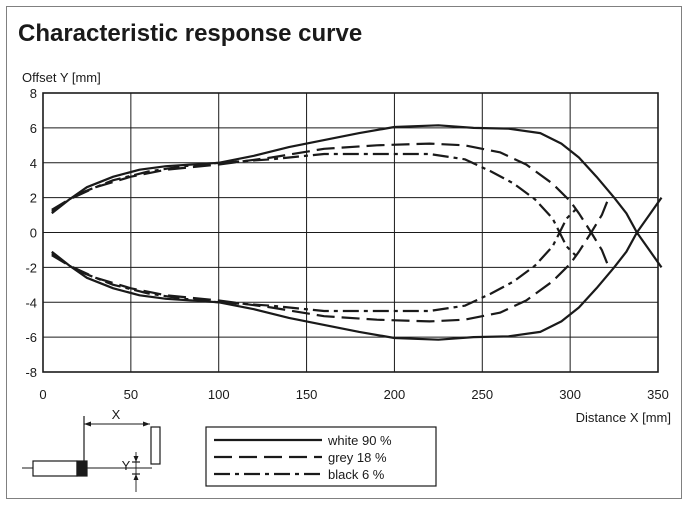  Describe the element at coordinates (146, 424) in the screenshot. I see `schematic-x-arrowhead-right` at that location.